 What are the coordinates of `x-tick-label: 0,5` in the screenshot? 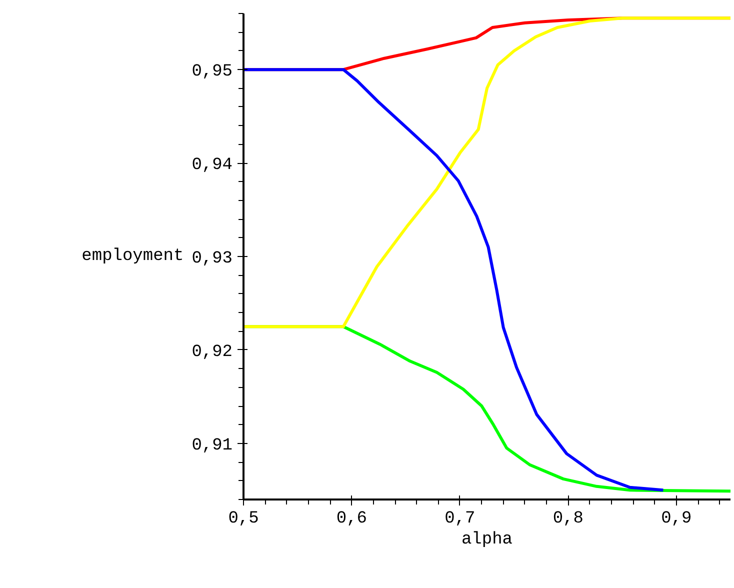 It's located at (243, 519).